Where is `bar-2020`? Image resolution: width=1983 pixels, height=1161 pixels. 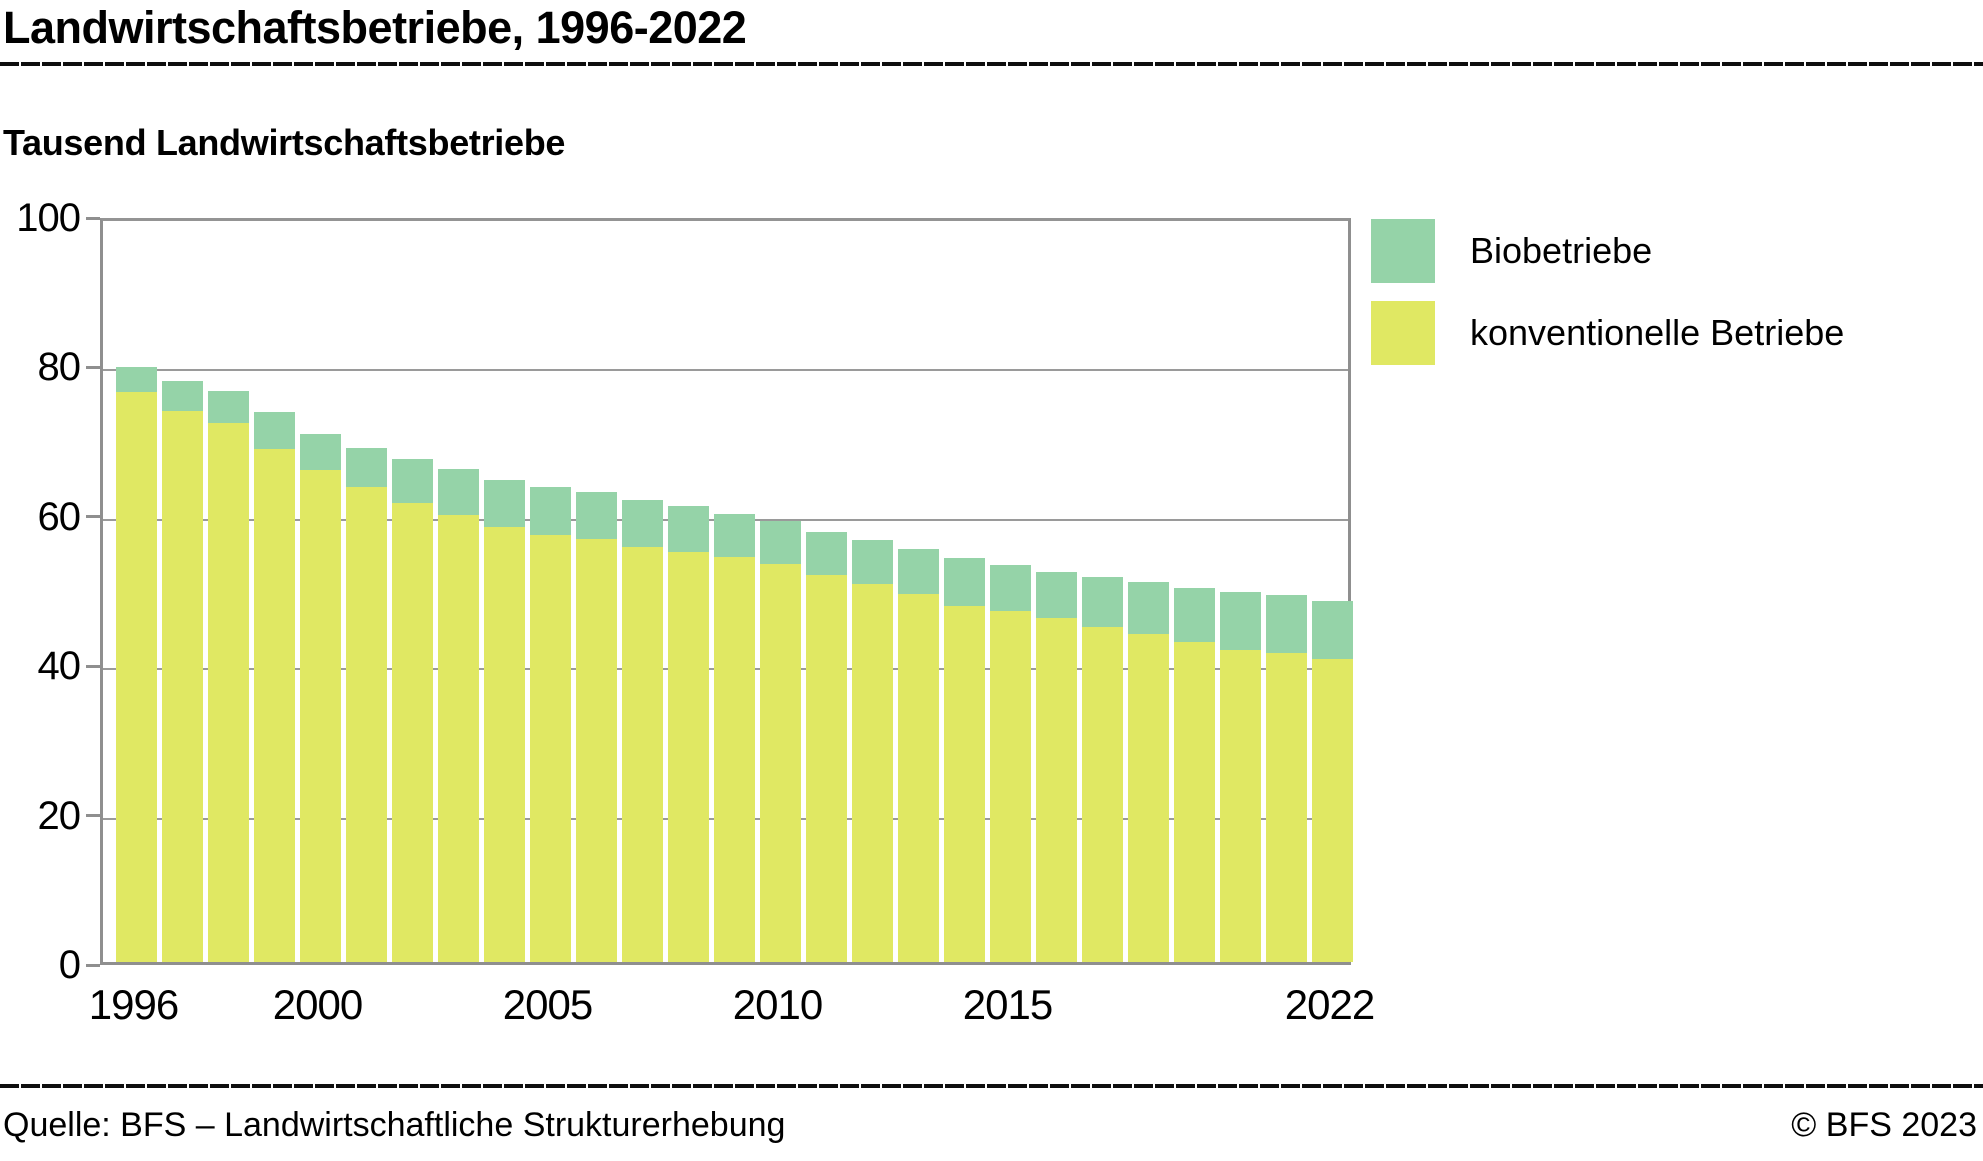
bar-2020 is located at coordinates (1240, 591).